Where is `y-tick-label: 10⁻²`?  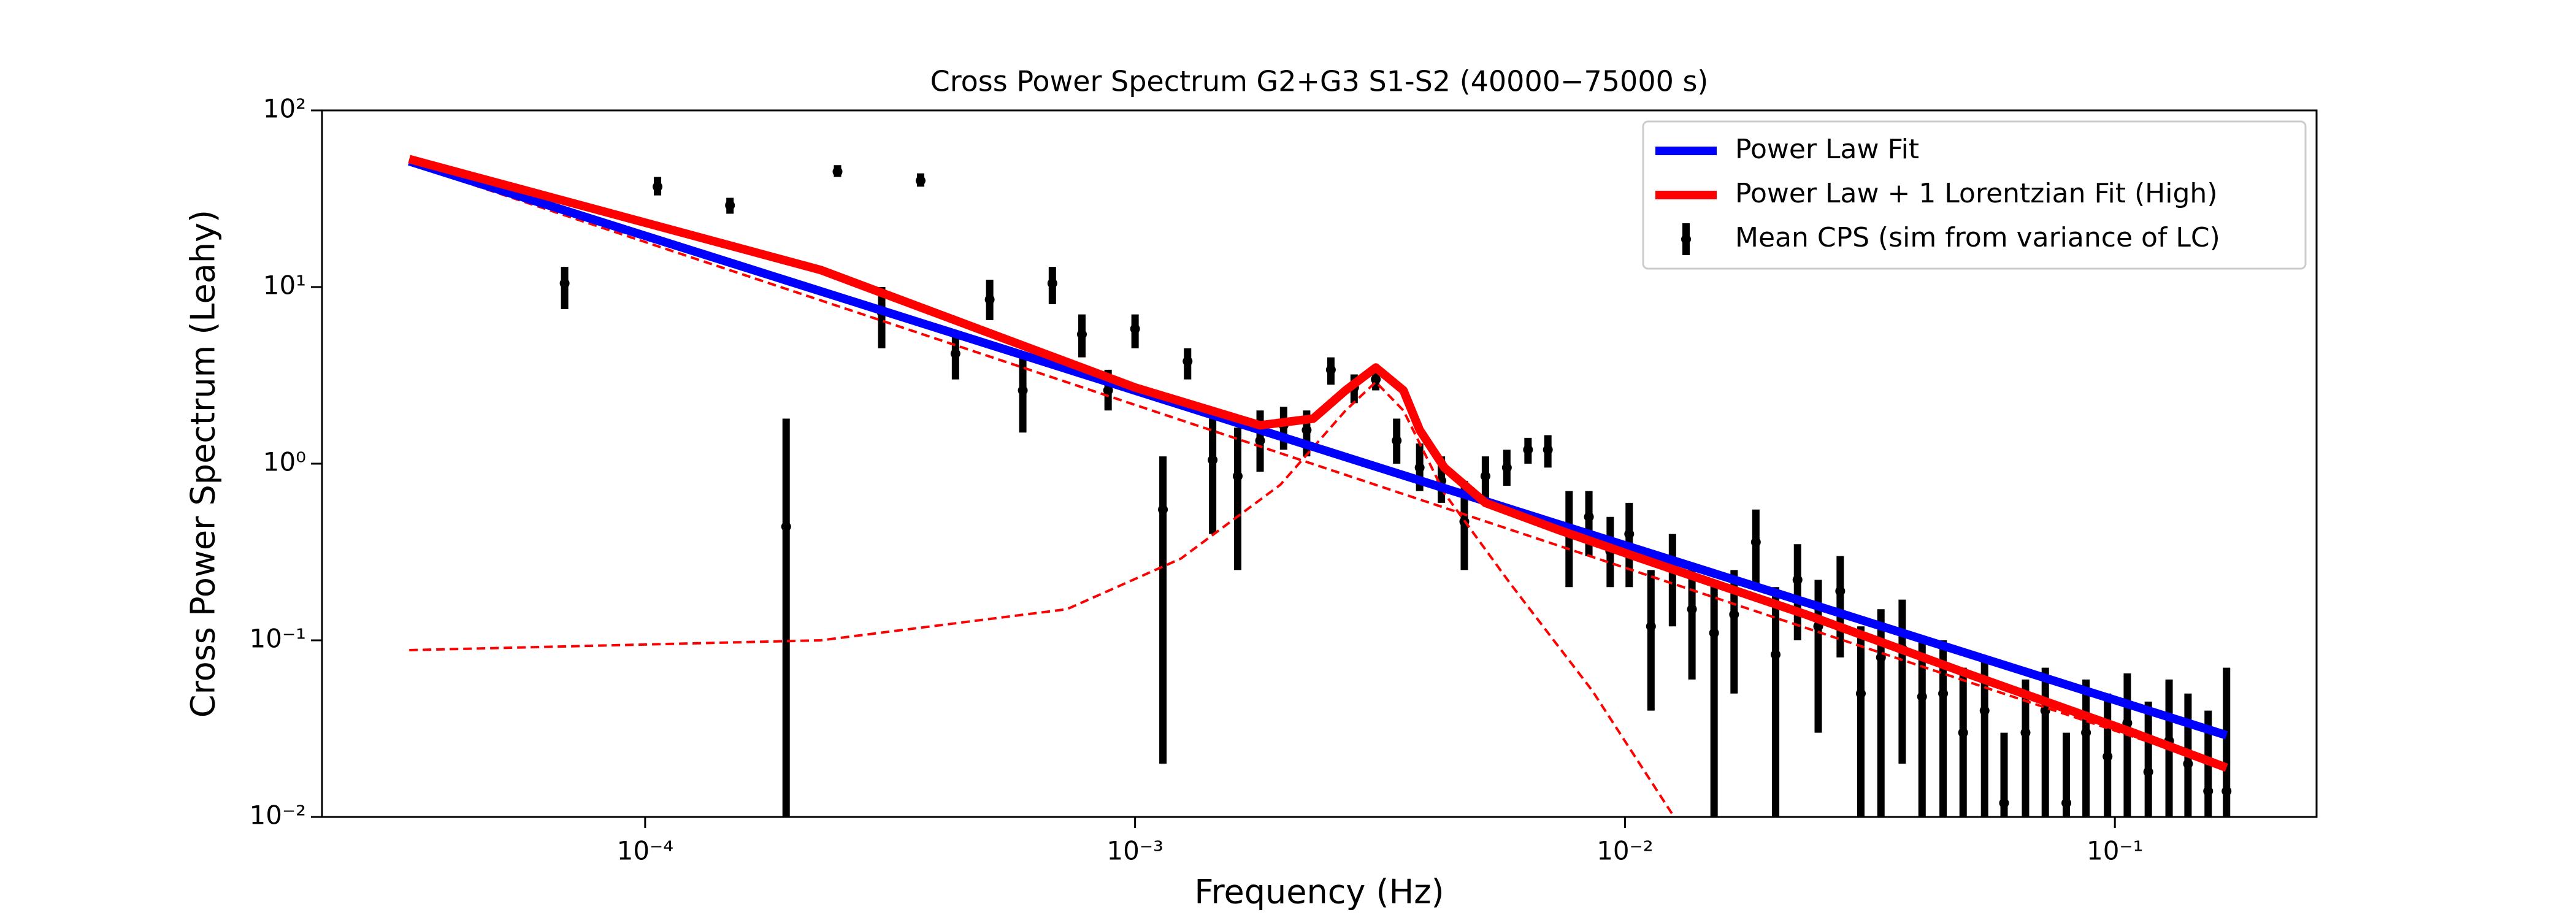 y-tick-label: 10⁻² is located at coordinates (278, 815).